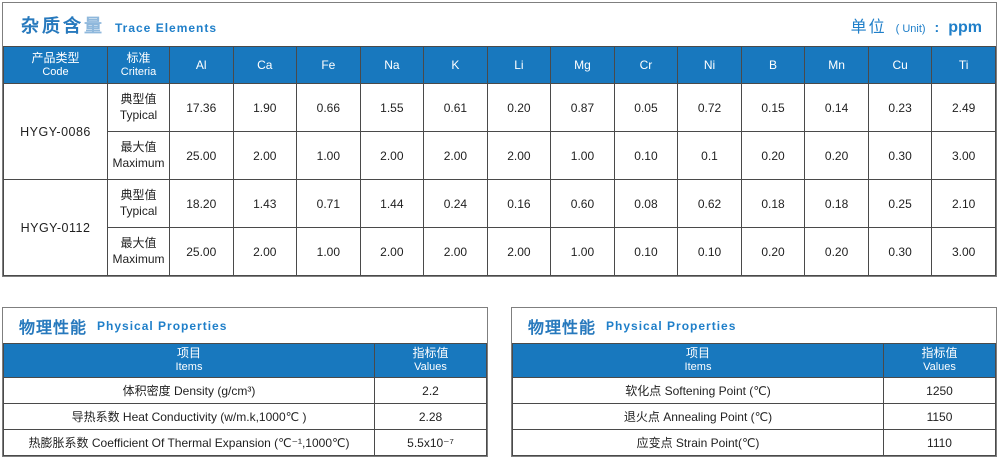 This screenshot has height=463, width=1000. I want to click on col-header-element-ca: Ca, so click(265, 65).